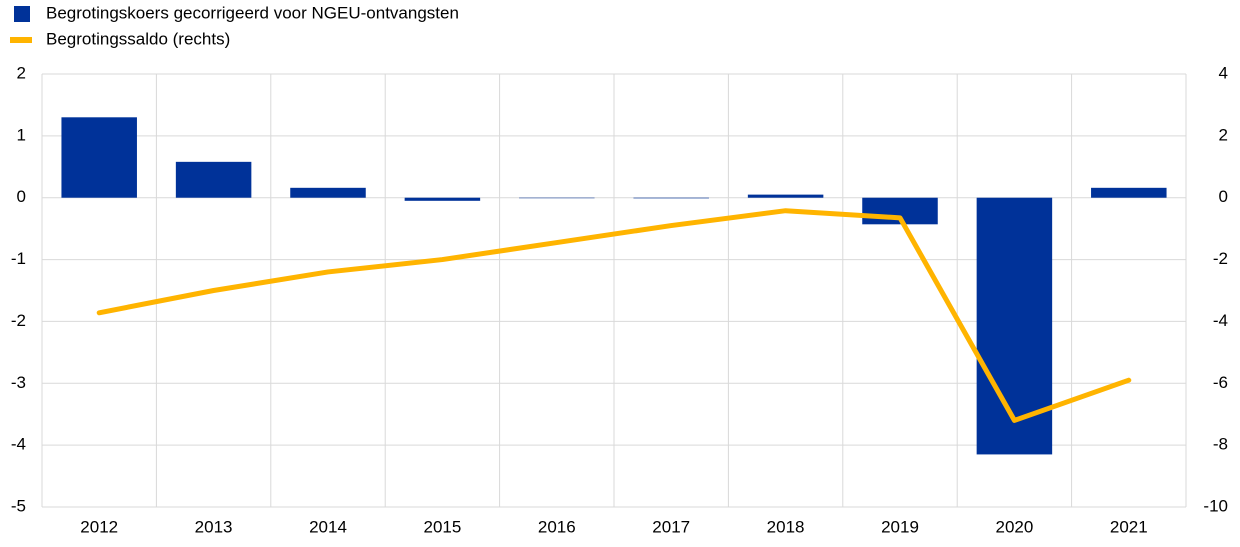 The width and height of the screenshot is (1240, 547). Describe the element at coordinates (1223, 134) in the screenshot. I see `y2-tick-label: 2` at that location.